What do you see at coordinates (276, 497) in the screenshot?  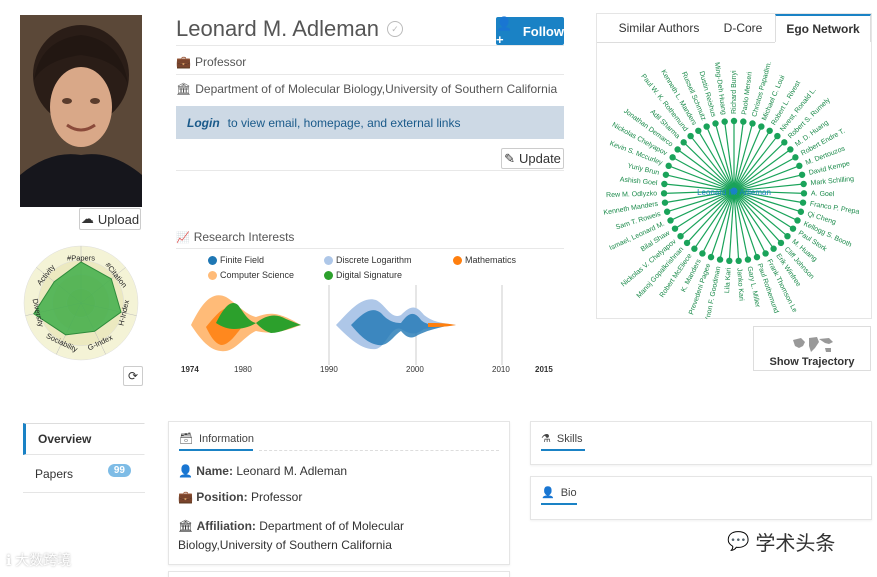 I see `field-value: Professor` at bounding box center [276, 497].